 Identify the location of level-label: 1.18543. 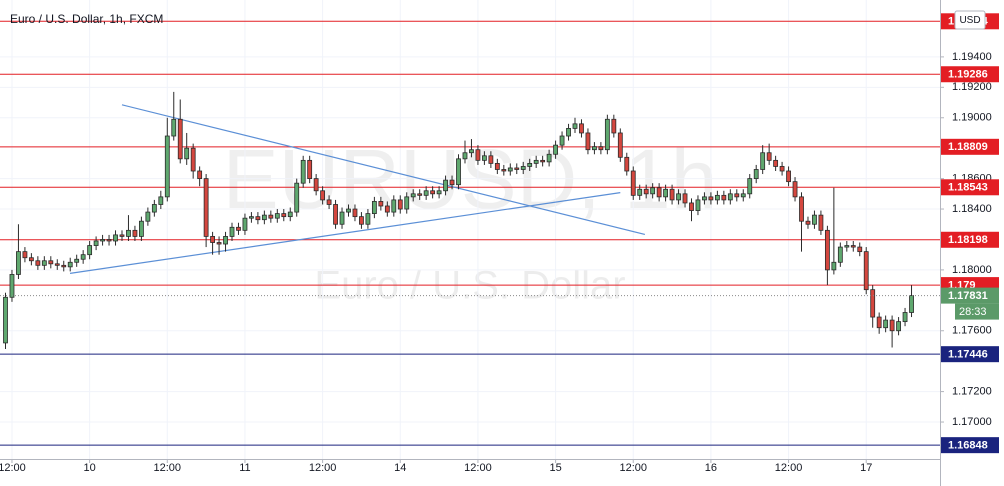
(968, 188).